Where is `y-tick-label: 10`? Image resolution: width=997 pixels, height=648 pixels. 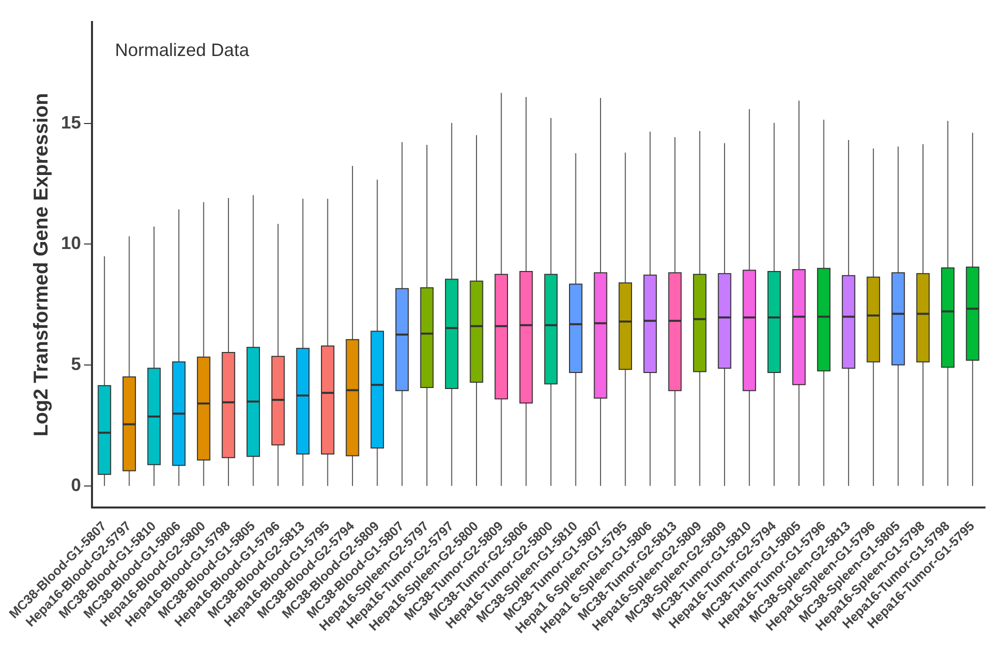 y-tick-label: 10 is located at coordinates (71, 243).